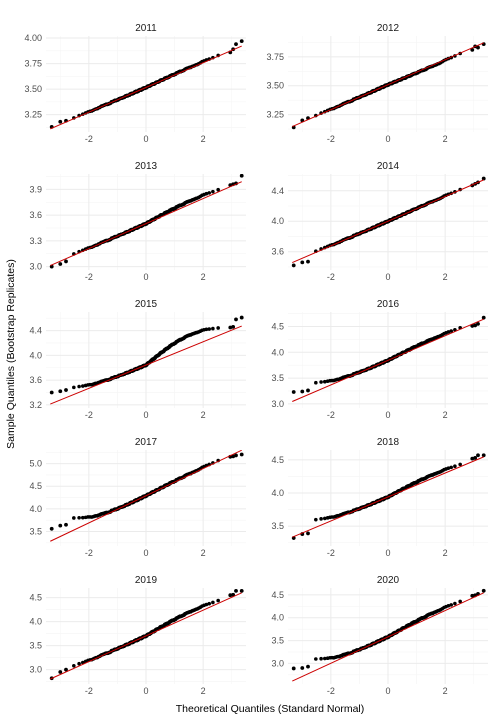 This screenshot has width=504, height=720. I want to click on facet-strip-label: 2016, so click(388, 304).